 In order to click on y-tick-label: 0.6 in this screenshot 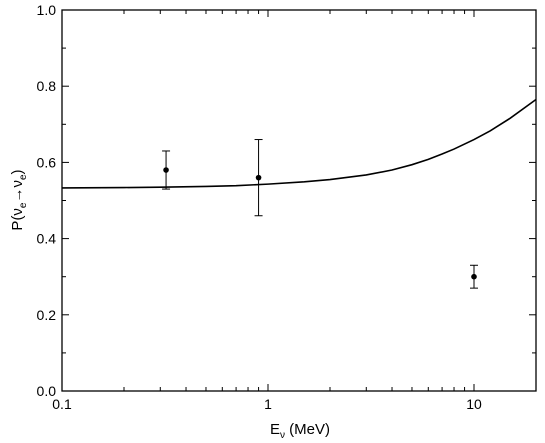, I will do `click(47, 162)`.